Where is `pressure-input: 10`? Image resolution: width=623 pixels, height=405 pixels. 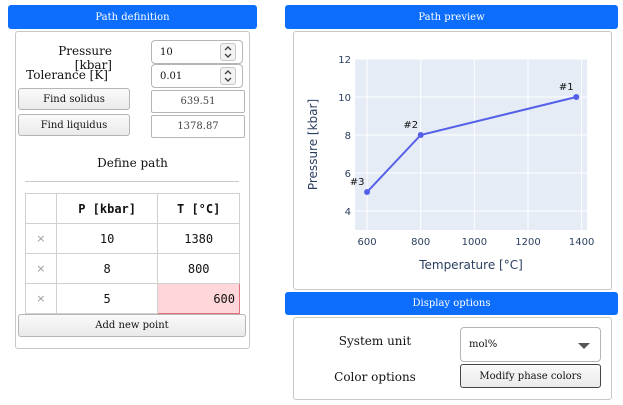 pressure-input: 10 is located at coordinates (197, 52).